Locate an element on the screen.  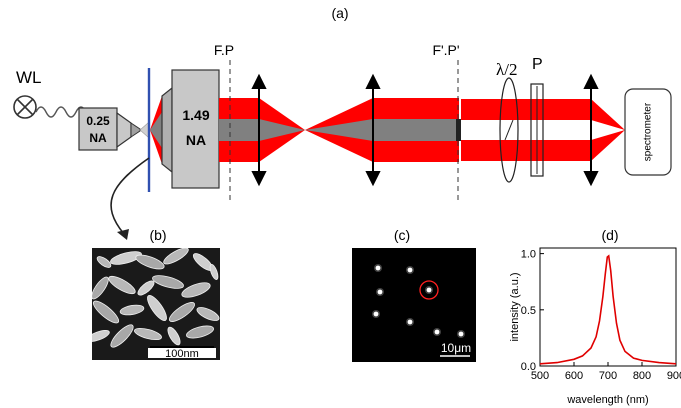
panel-label-b: (b) is located at coordinates (157, 235).